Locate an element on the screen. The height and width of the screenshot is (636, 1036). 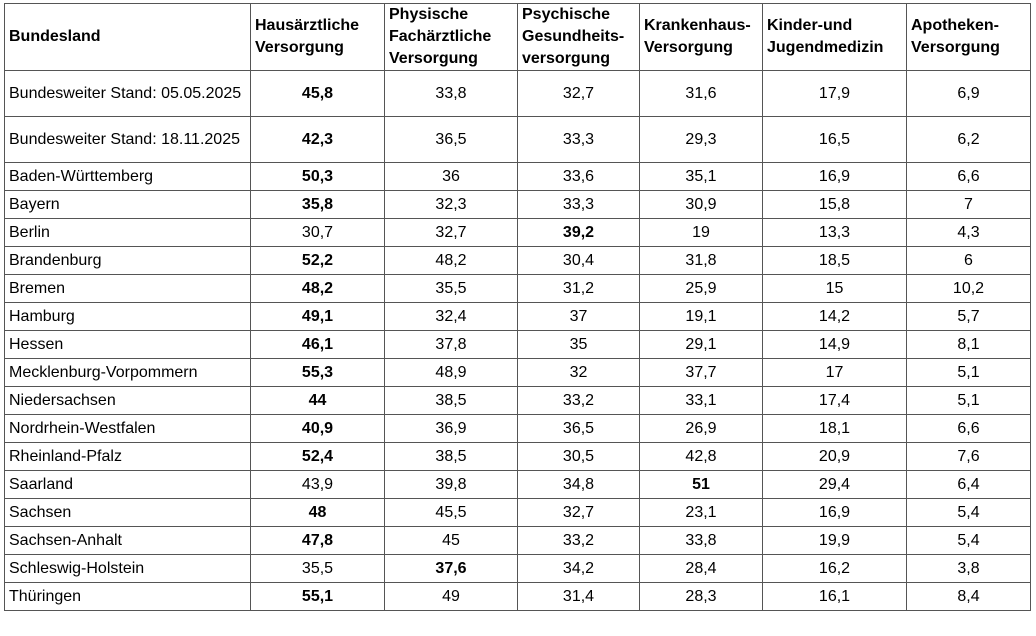
value-cell: 48,2 is located at coordinates (317, 288).